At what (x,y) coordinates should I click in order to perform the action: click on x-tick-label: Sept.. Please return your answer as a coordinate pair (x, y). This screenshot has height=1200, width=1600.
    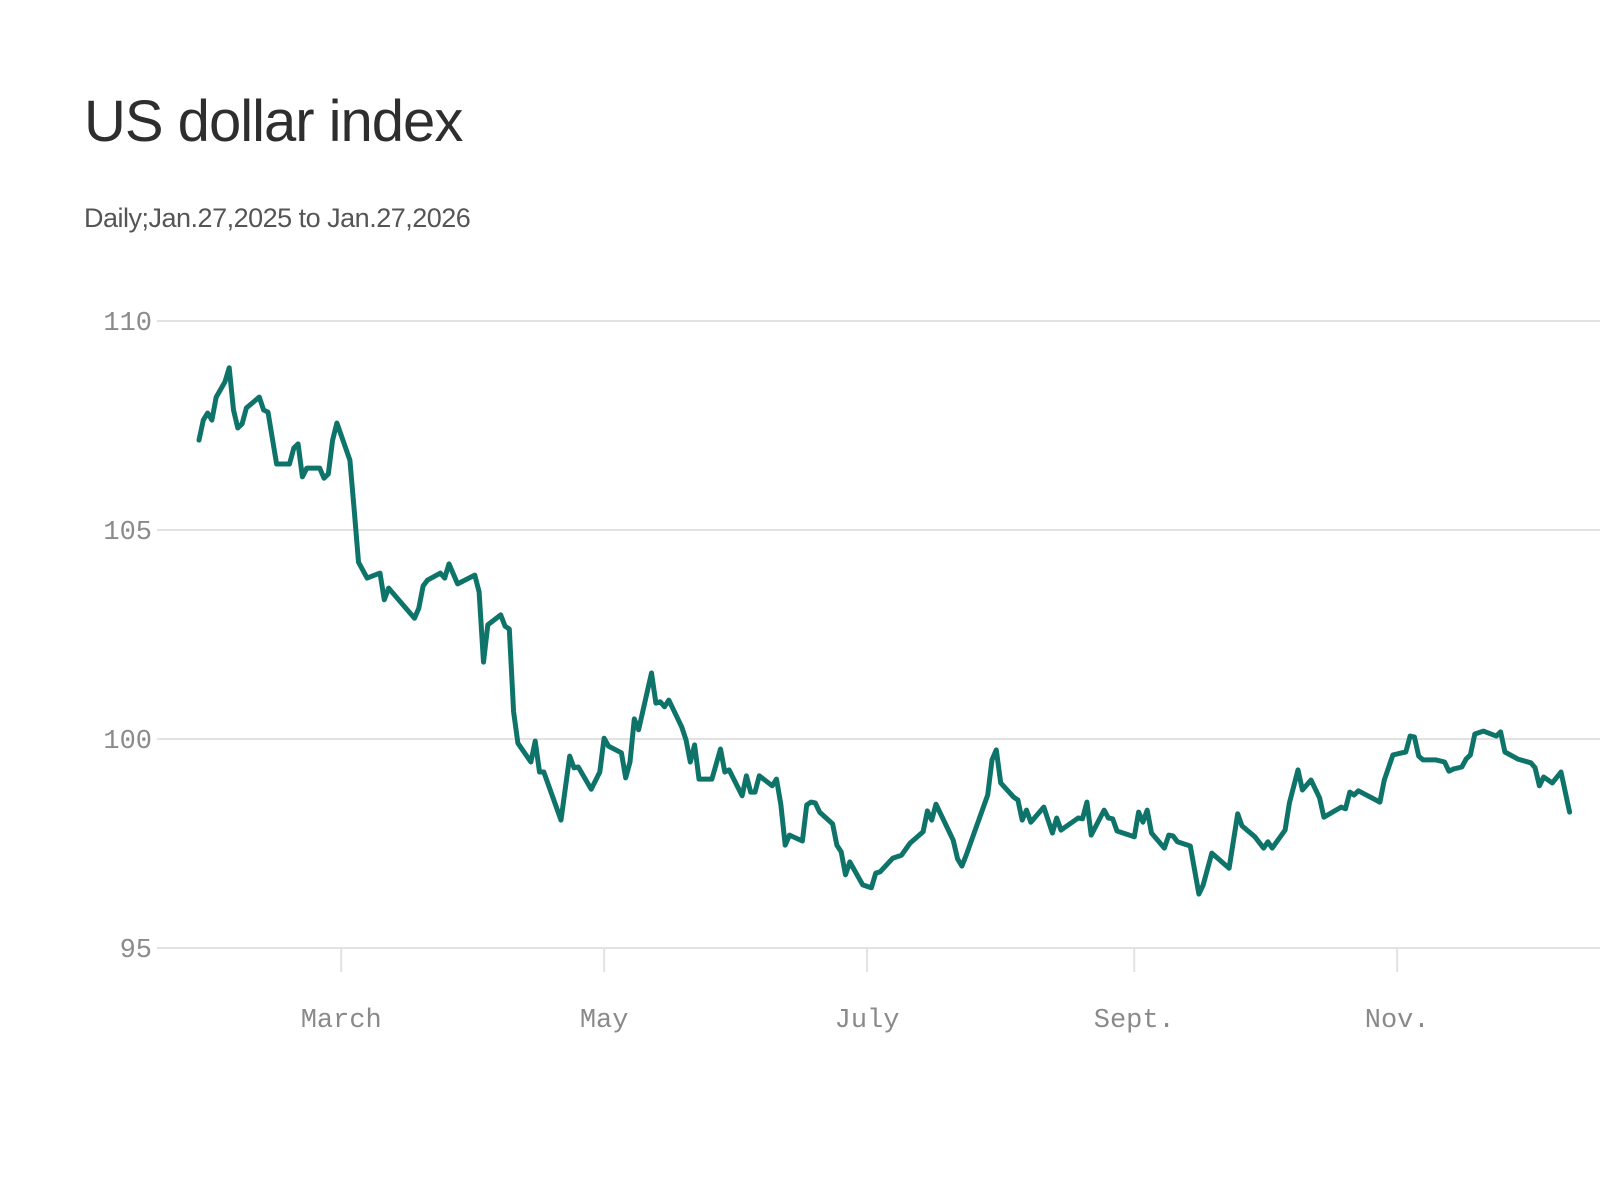
    Looking at the image, I should click on (1134, 1021).